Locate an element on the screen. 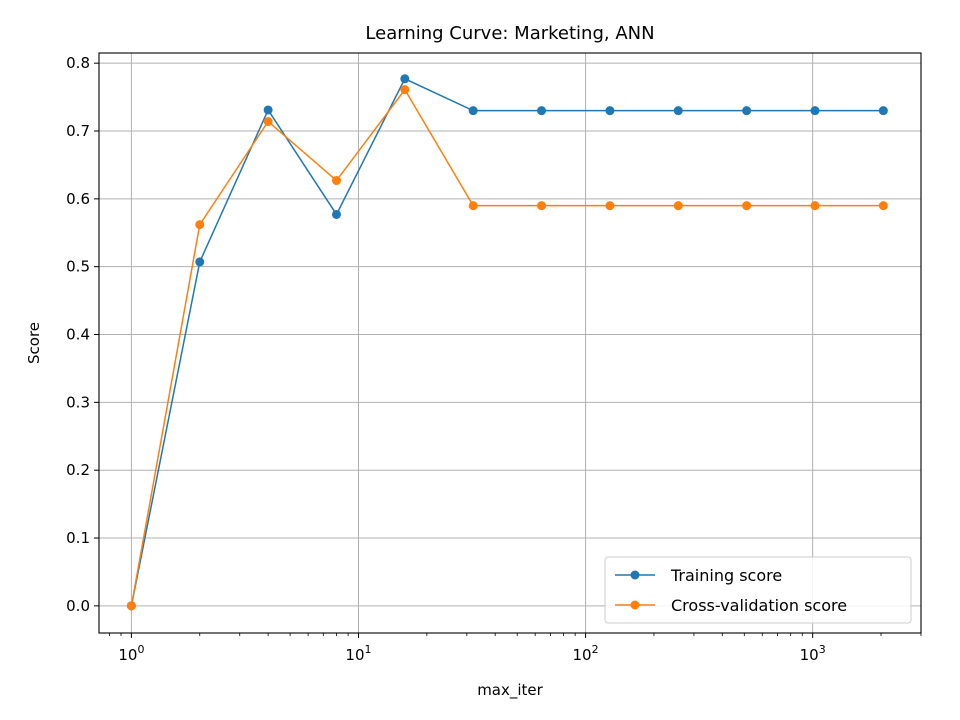  legend-label: Training score is located at coordinates (726, 575).